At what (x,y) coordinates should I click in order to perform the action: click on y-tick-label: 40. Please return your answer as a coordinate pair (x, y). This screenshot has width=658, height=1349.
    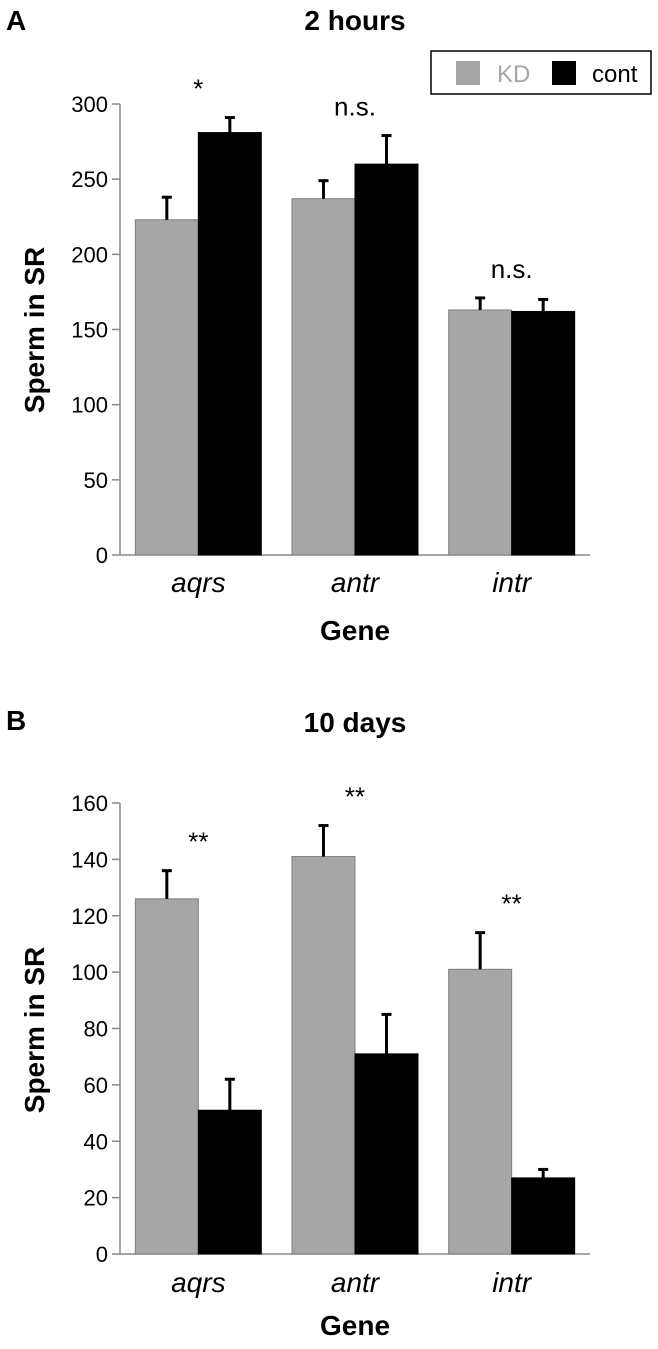
    Looking at the image, I should click on (96, 1141).